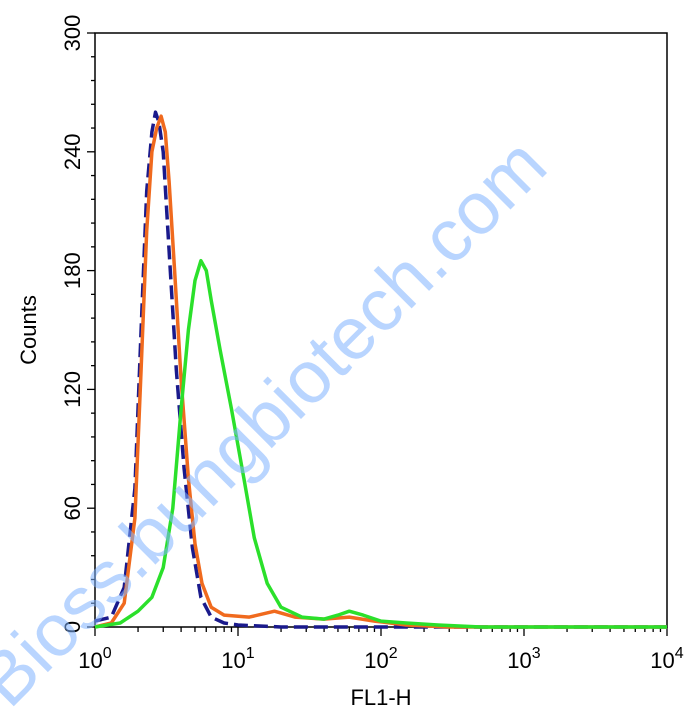  I want to click on x-tick-label: 10², so click(380, 659).